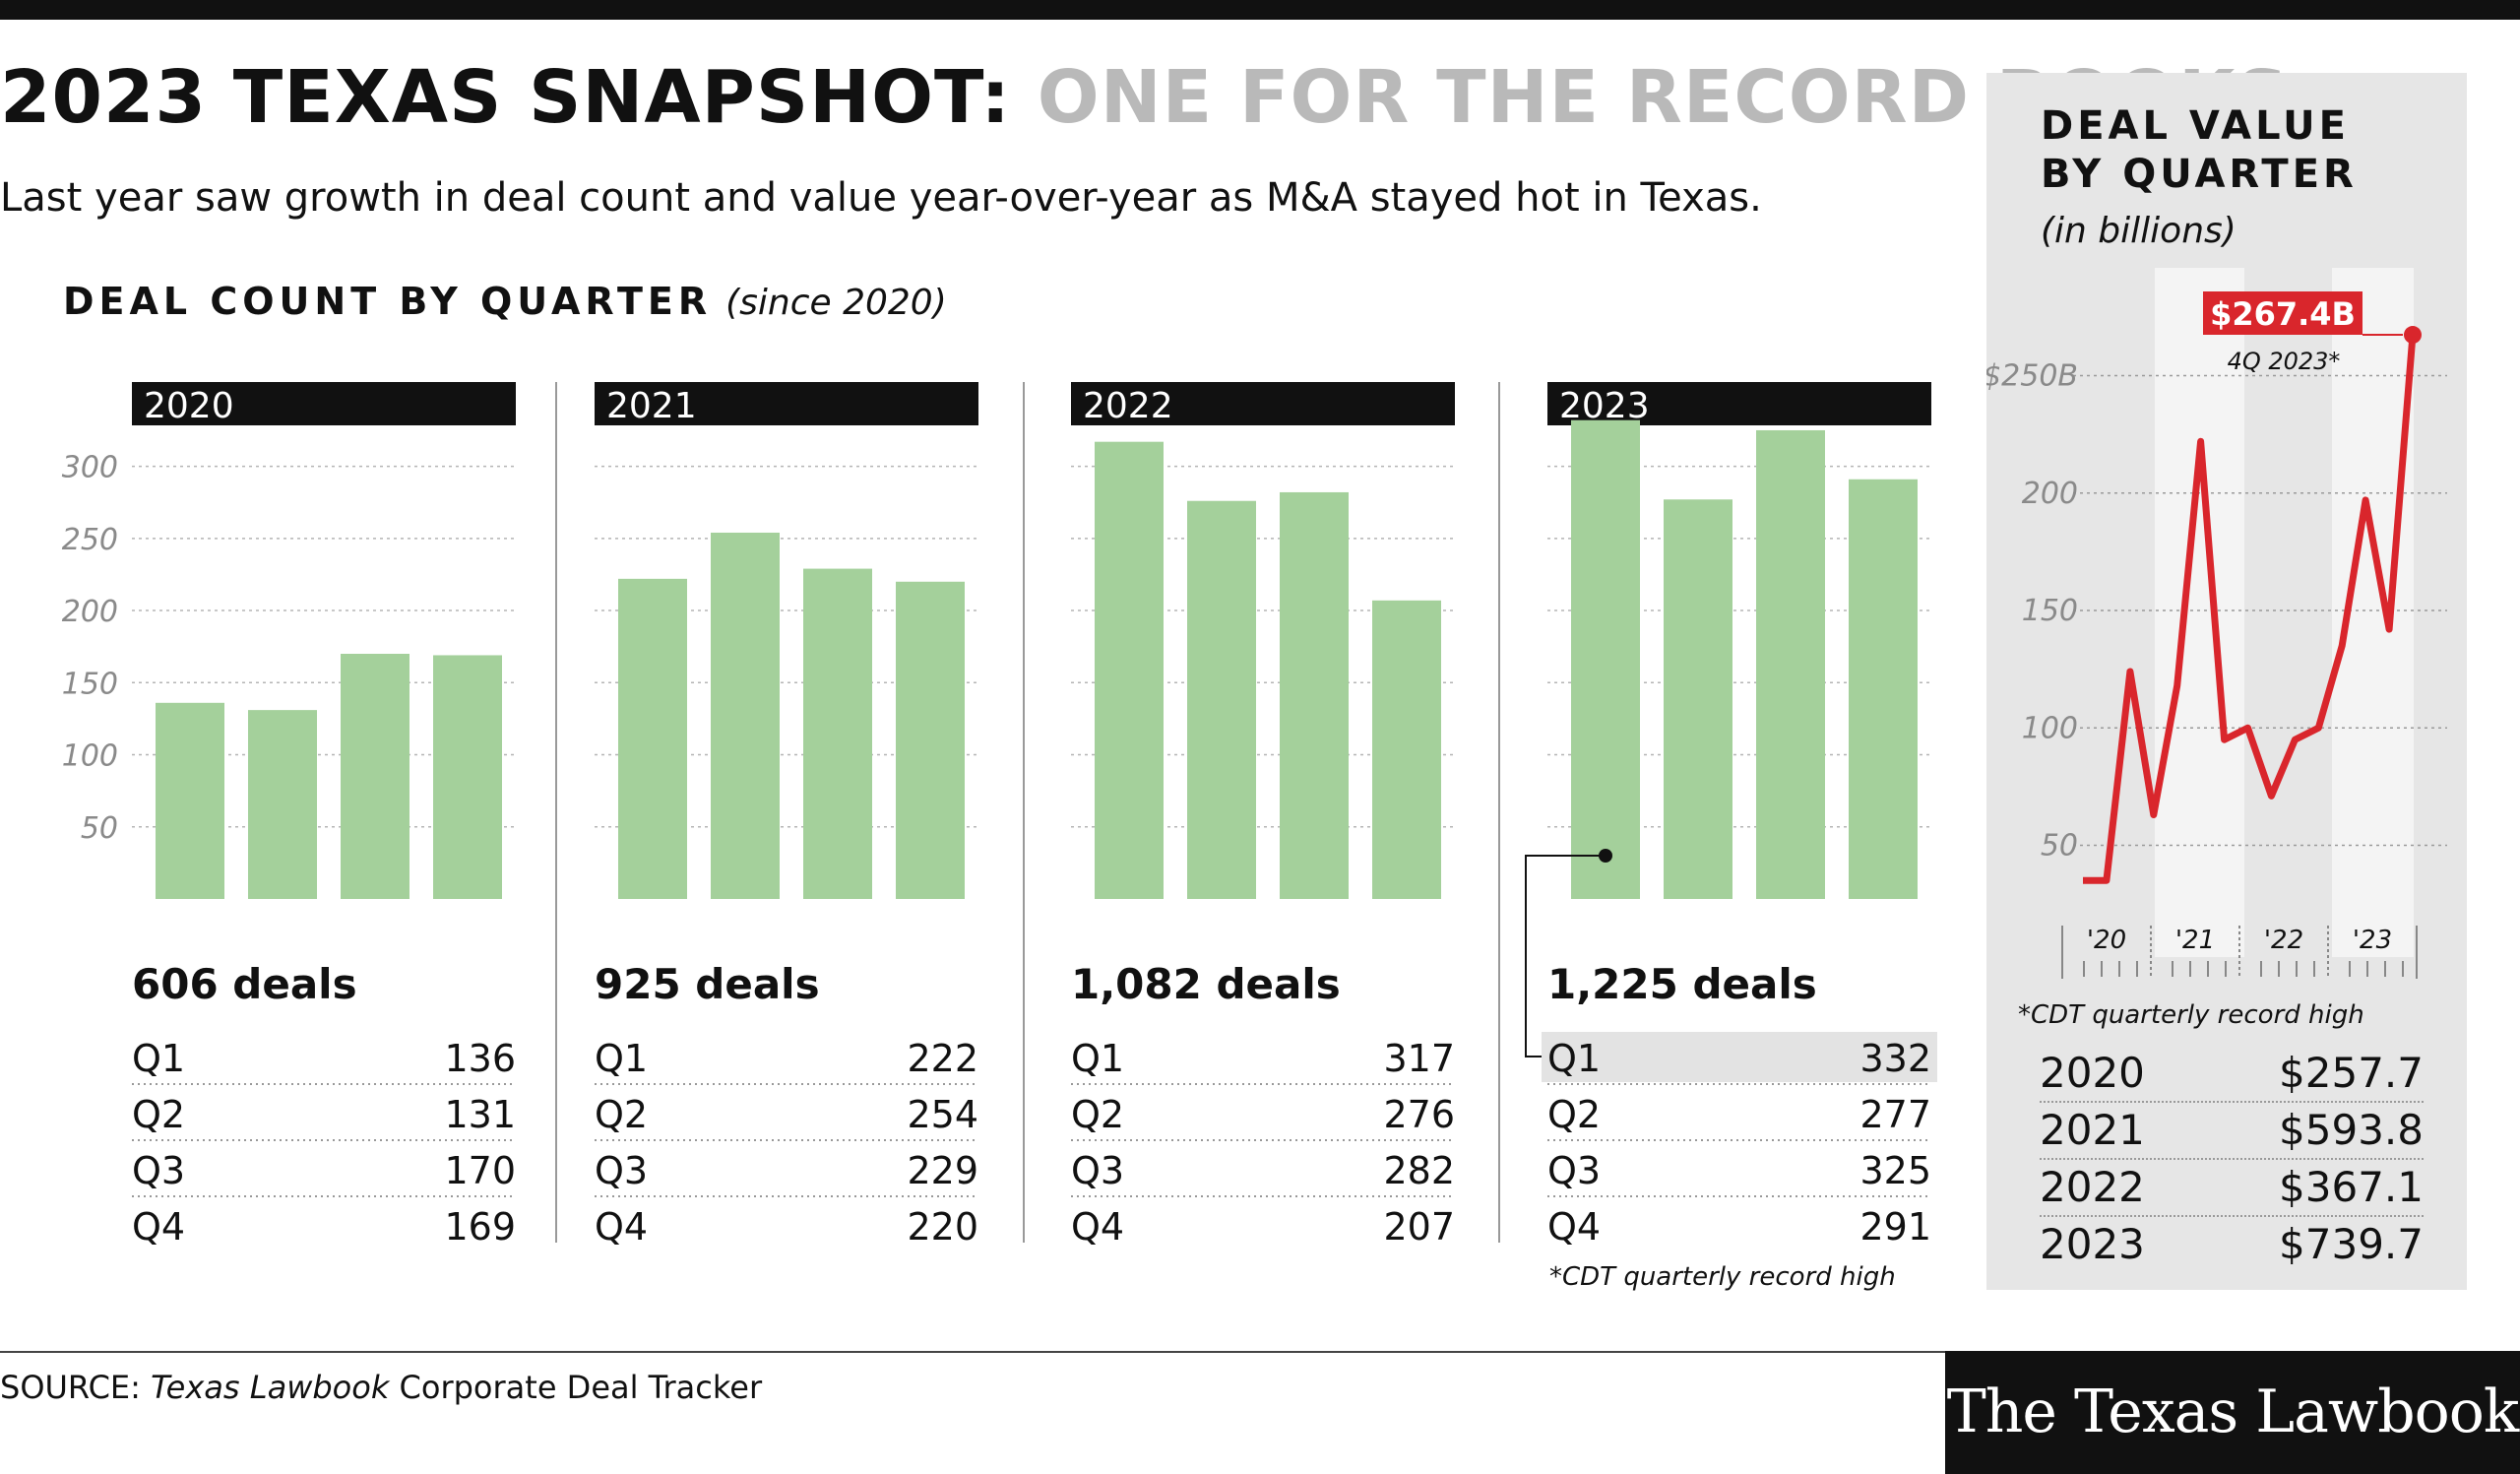  I want to click on y-tick-label: 150, so click(2050, 611).